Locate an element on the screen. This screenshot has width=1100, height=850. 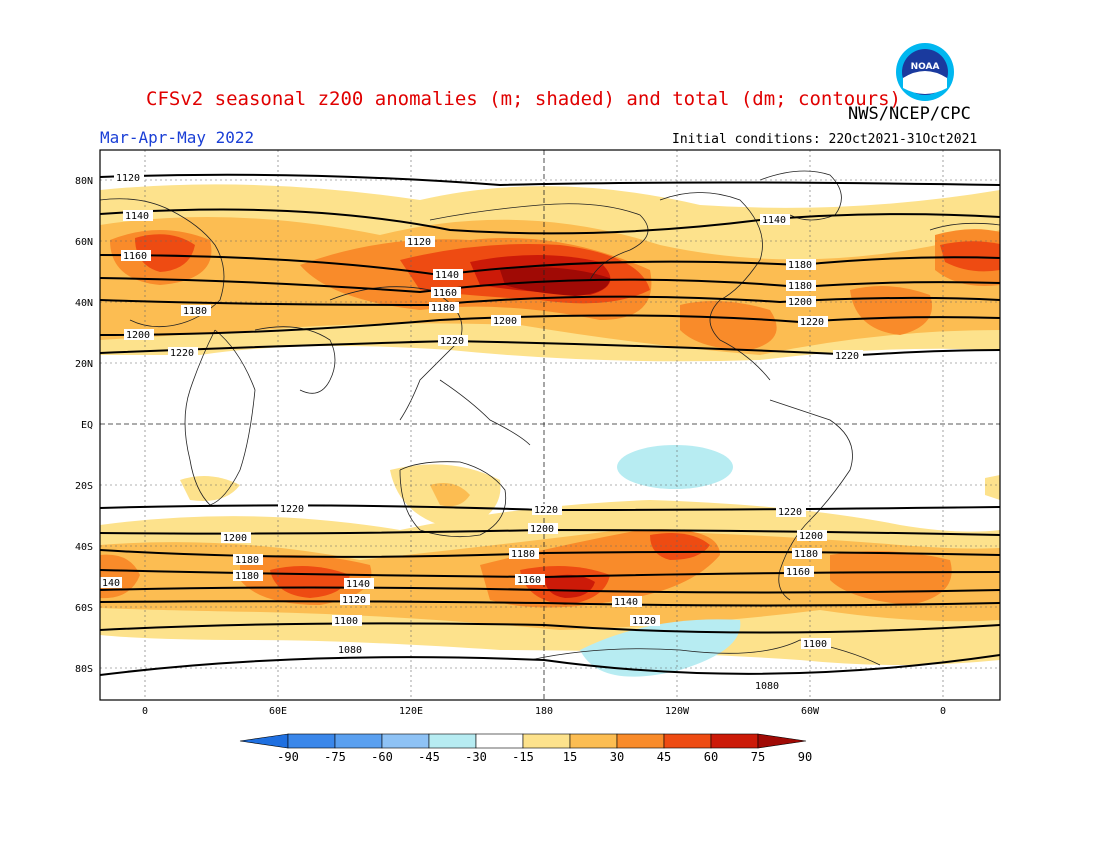
colorbar-tick-label: -60 is located at coordinates (382, 757).